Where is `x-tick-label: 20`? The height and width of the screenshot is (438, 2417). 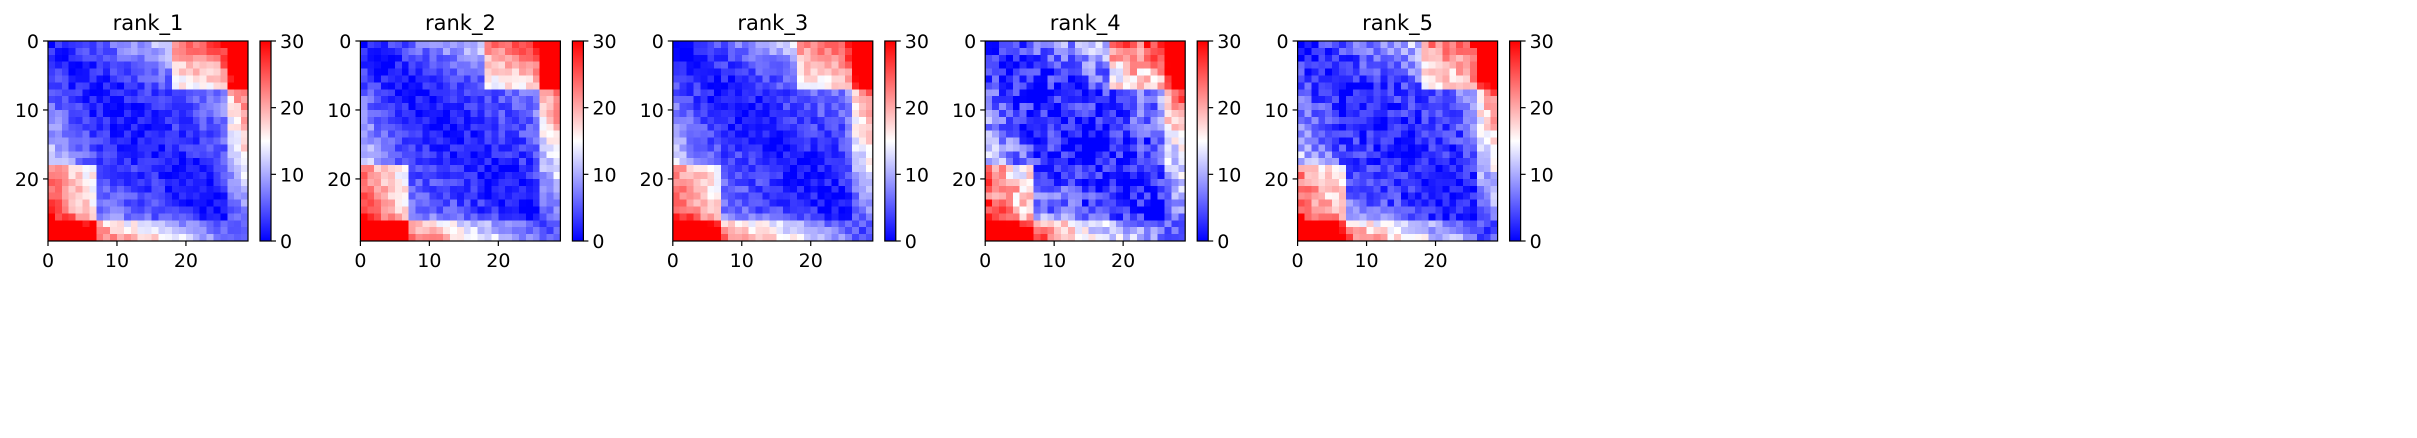 x-tick-label: 20 is located at coordinates (811, 261).